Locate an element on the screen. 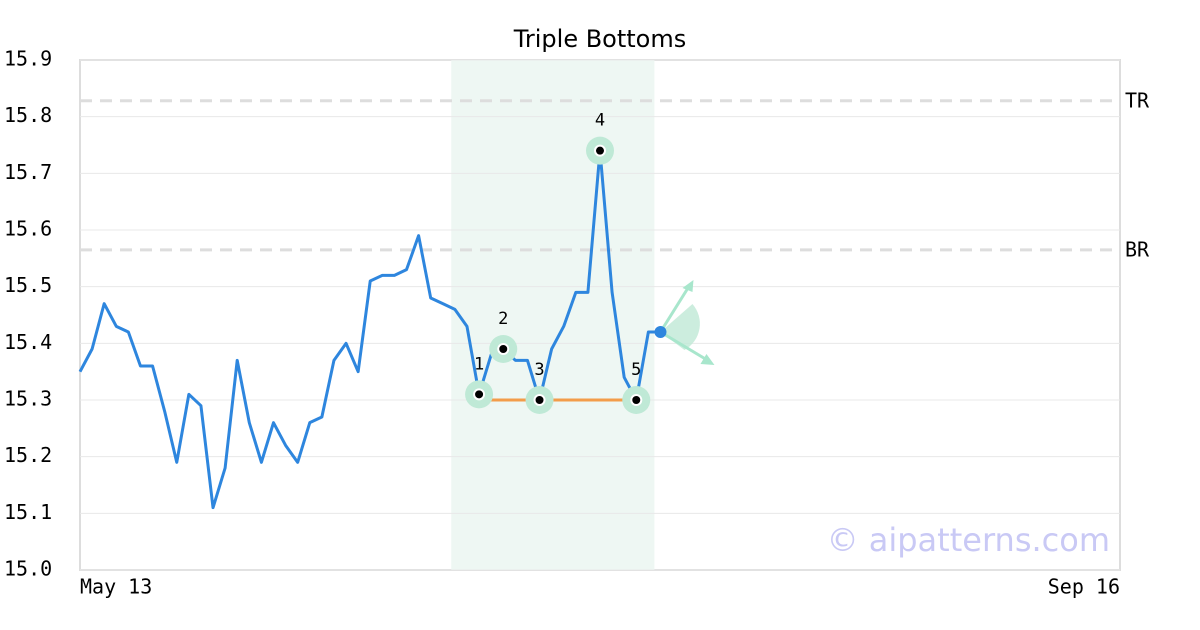 This screenshot has width=1200, height=630. y-tick-label: 15.6 is located at coordinates (28, 229).